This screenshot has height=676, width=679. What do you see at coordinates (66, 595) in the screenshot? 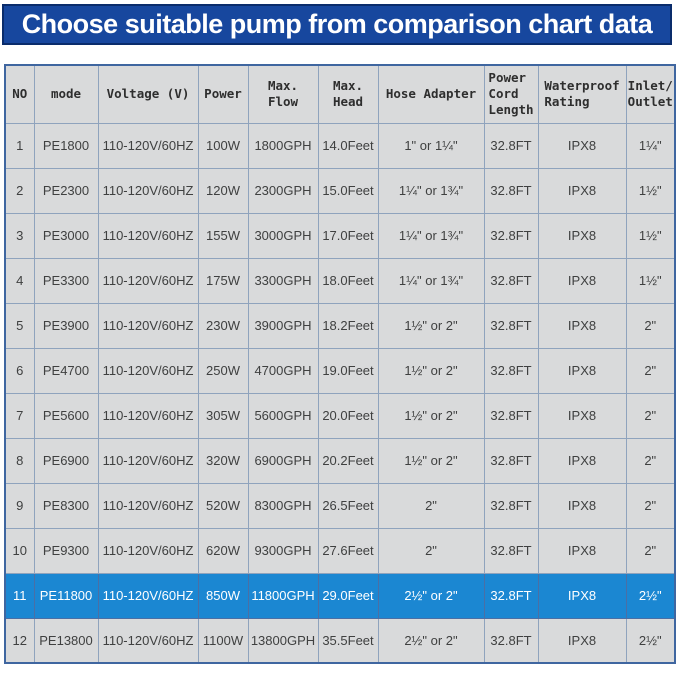
I see `cell-mode: PE11800` at bounding box center [66, 595].